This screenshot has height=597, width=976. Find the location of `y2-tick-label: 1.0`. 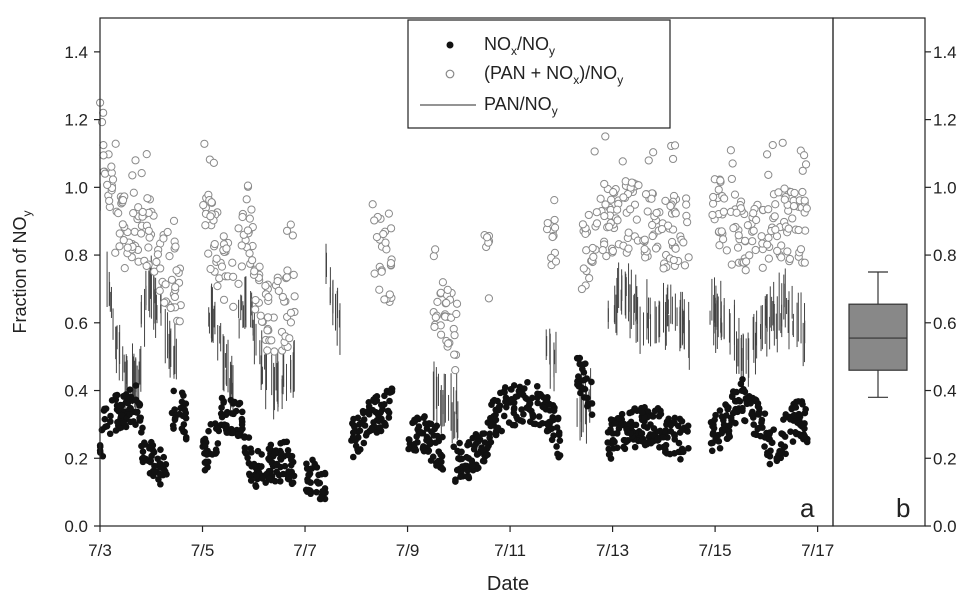

y2-tick-label: 1.0 is located at coordinates (945, 187).